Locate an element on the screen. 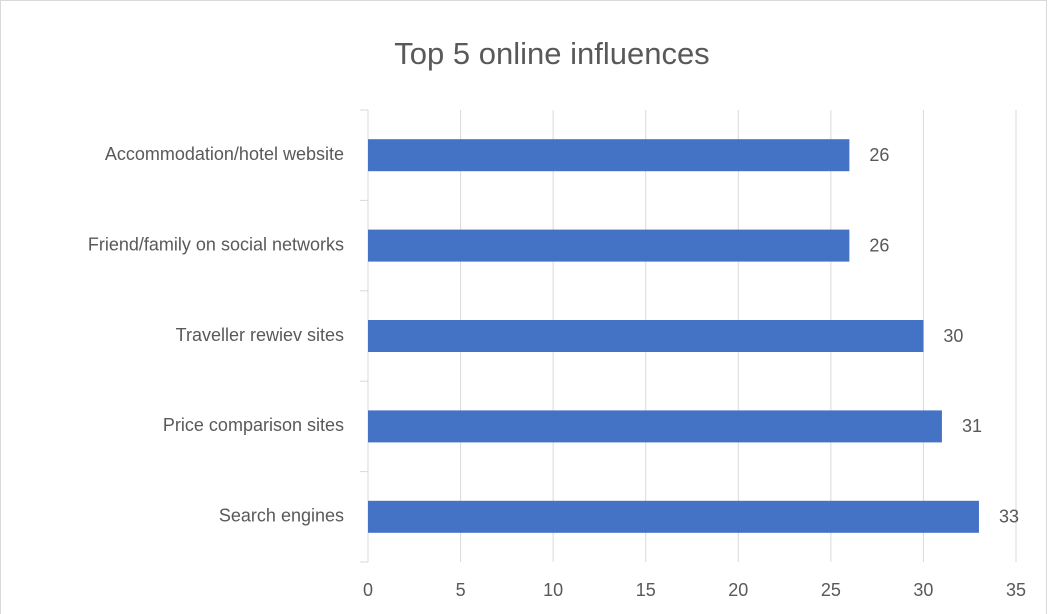  chart-title: Top 5 online influences is located at coordinates (551, 53).